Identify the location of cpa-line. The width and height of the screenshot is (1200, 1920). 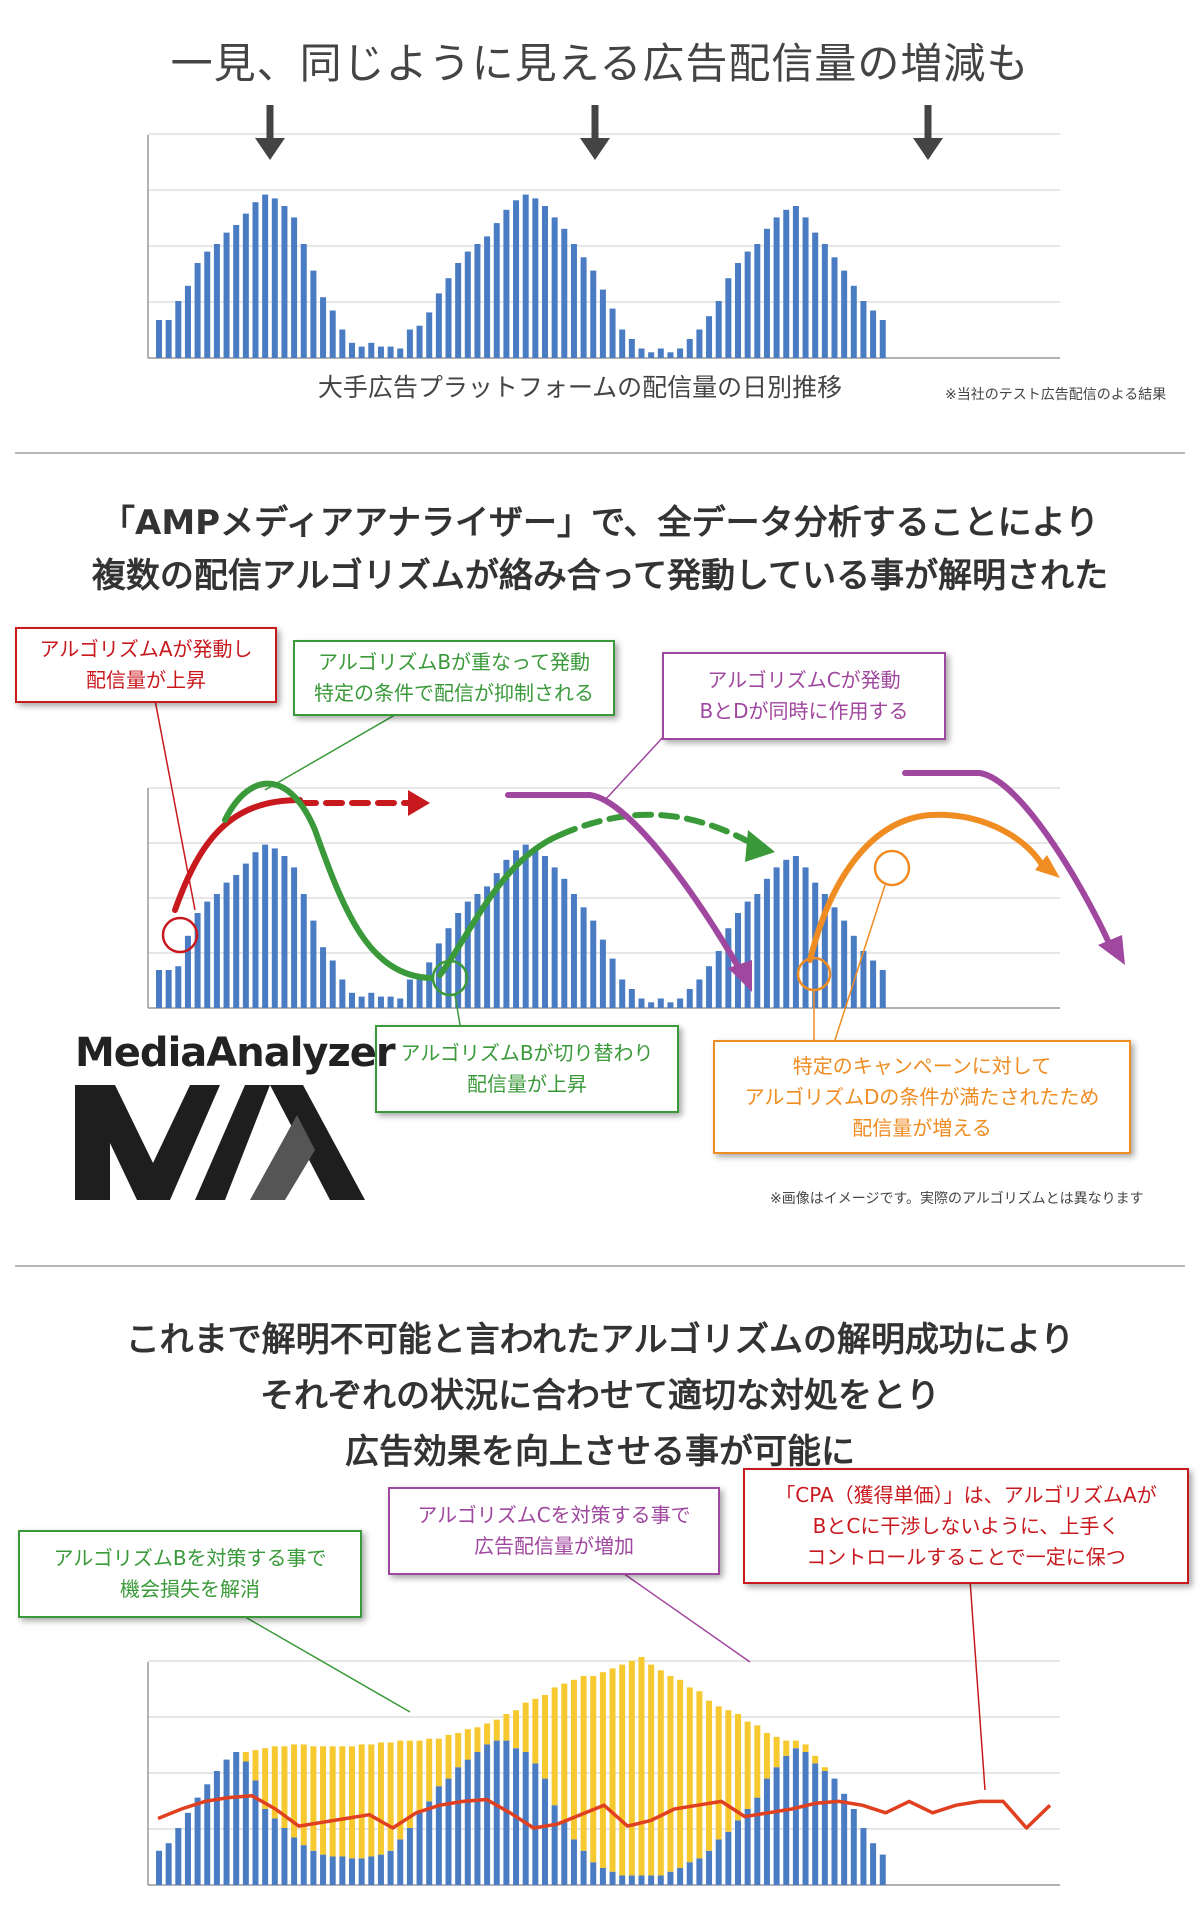
(604, 1811).